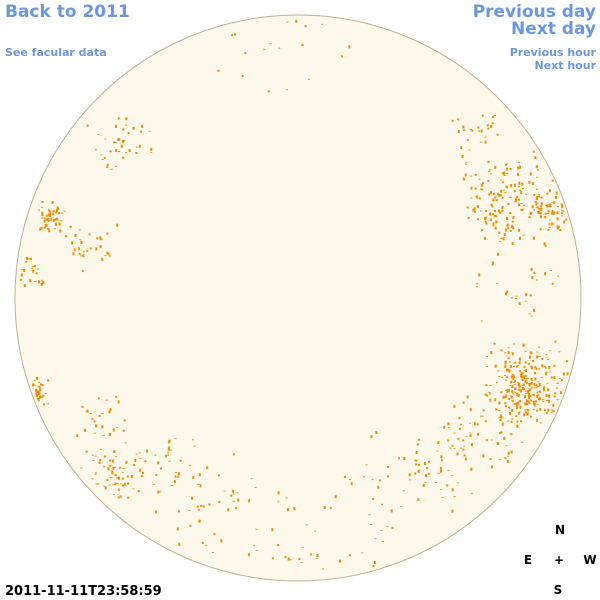 This screenshot has width=600, height=600. Describe the element at coordinates (553, 52) in the screenshot. I see `previous-hour-link: Previous hour` at that location.